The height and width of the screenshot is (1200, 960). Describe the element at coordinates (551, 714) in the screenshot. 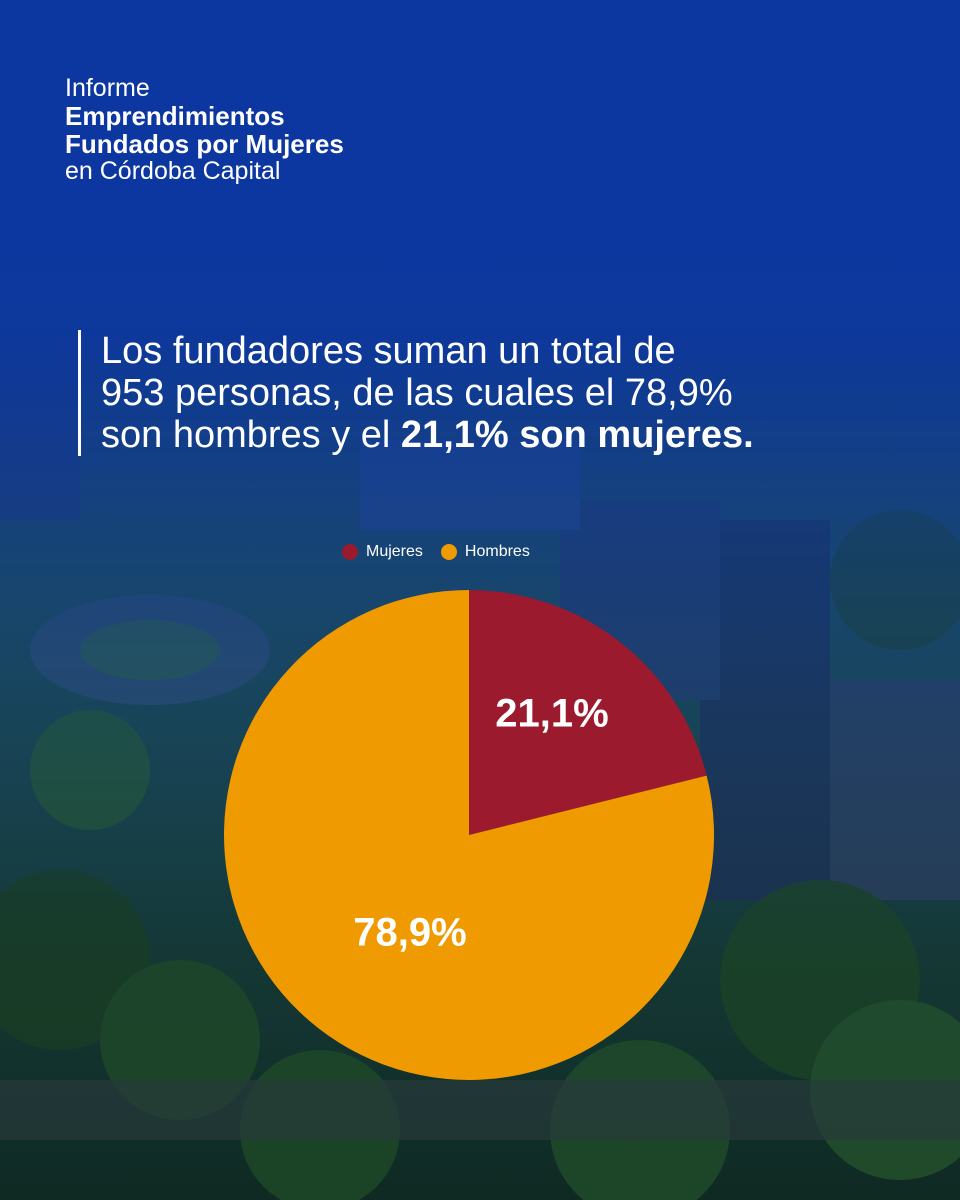

I see `pie-label-mujeres: 21,1%` at that location.